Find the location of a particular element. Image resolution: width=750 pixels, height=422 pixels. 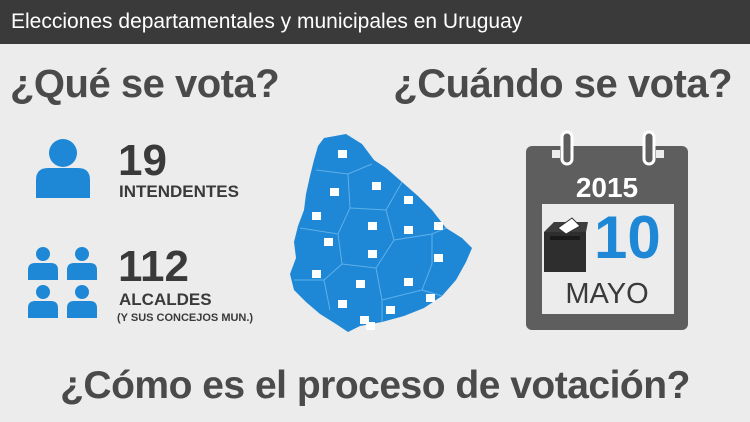

group-icon is located at coordinates (63, 283).